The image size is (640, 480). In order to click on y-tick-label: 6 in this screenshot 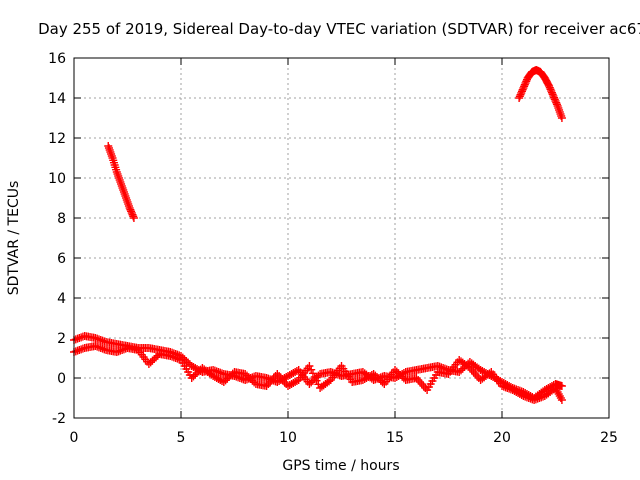, I will do `click(61, 259)`.